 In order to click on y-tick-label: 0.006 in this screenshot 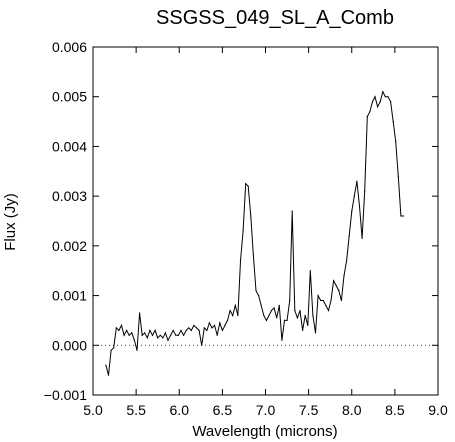, I will do `click(69, 47)`.